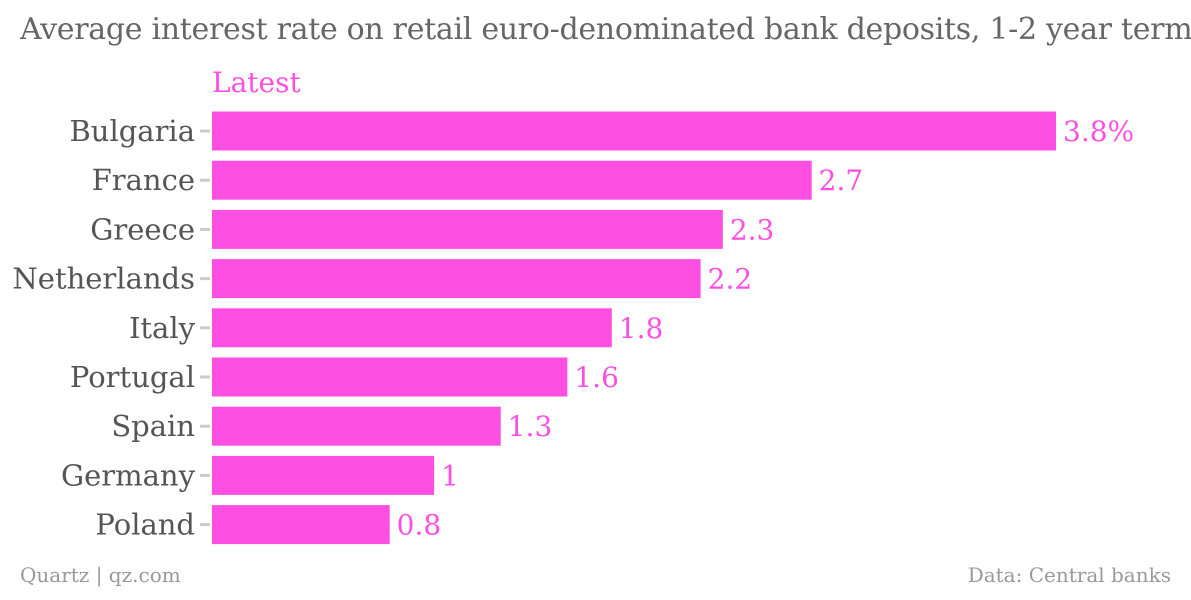 This screenshot has width=1191, height=600. What do you see at coordinates (256, 82) in the screenshot?
I see `legend-label: Latest` at bounding box center [256, 82].